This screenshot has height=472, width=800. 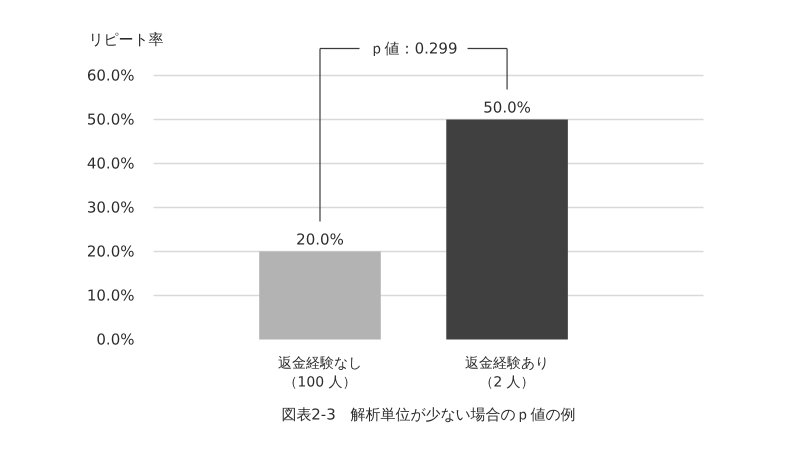 What do you see at coordinates (110, 251) in the screenshot?
I see `y-tick-label: 20.0%` at bounding box center [110, 251].